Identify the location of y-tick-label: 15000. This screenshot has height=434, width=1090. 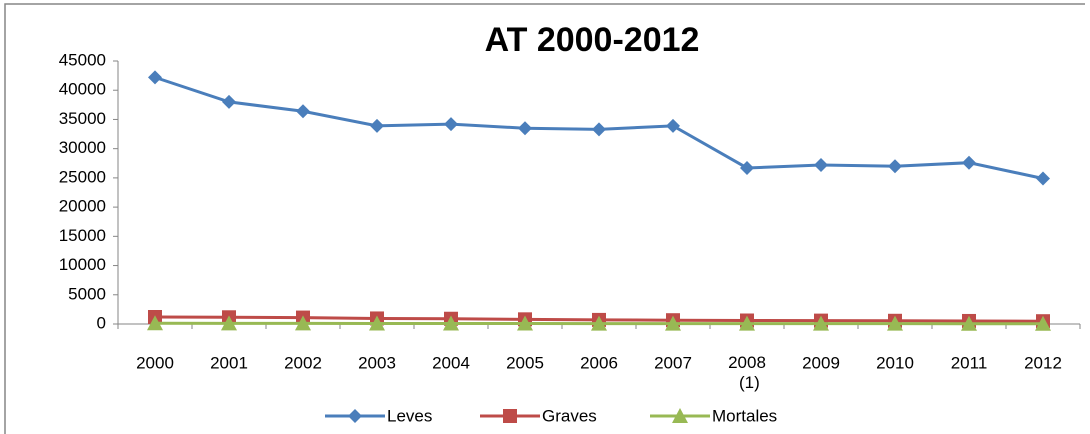
(82, 235).